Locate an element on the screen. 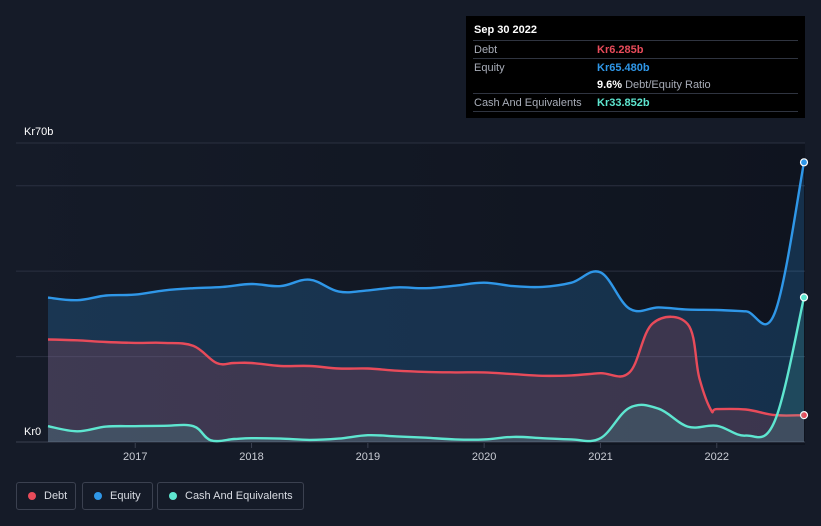 The height and width of the screenshot is (526, 821). legend-label-cash: Cash And Equivalents is located at coordinates (239, 496).